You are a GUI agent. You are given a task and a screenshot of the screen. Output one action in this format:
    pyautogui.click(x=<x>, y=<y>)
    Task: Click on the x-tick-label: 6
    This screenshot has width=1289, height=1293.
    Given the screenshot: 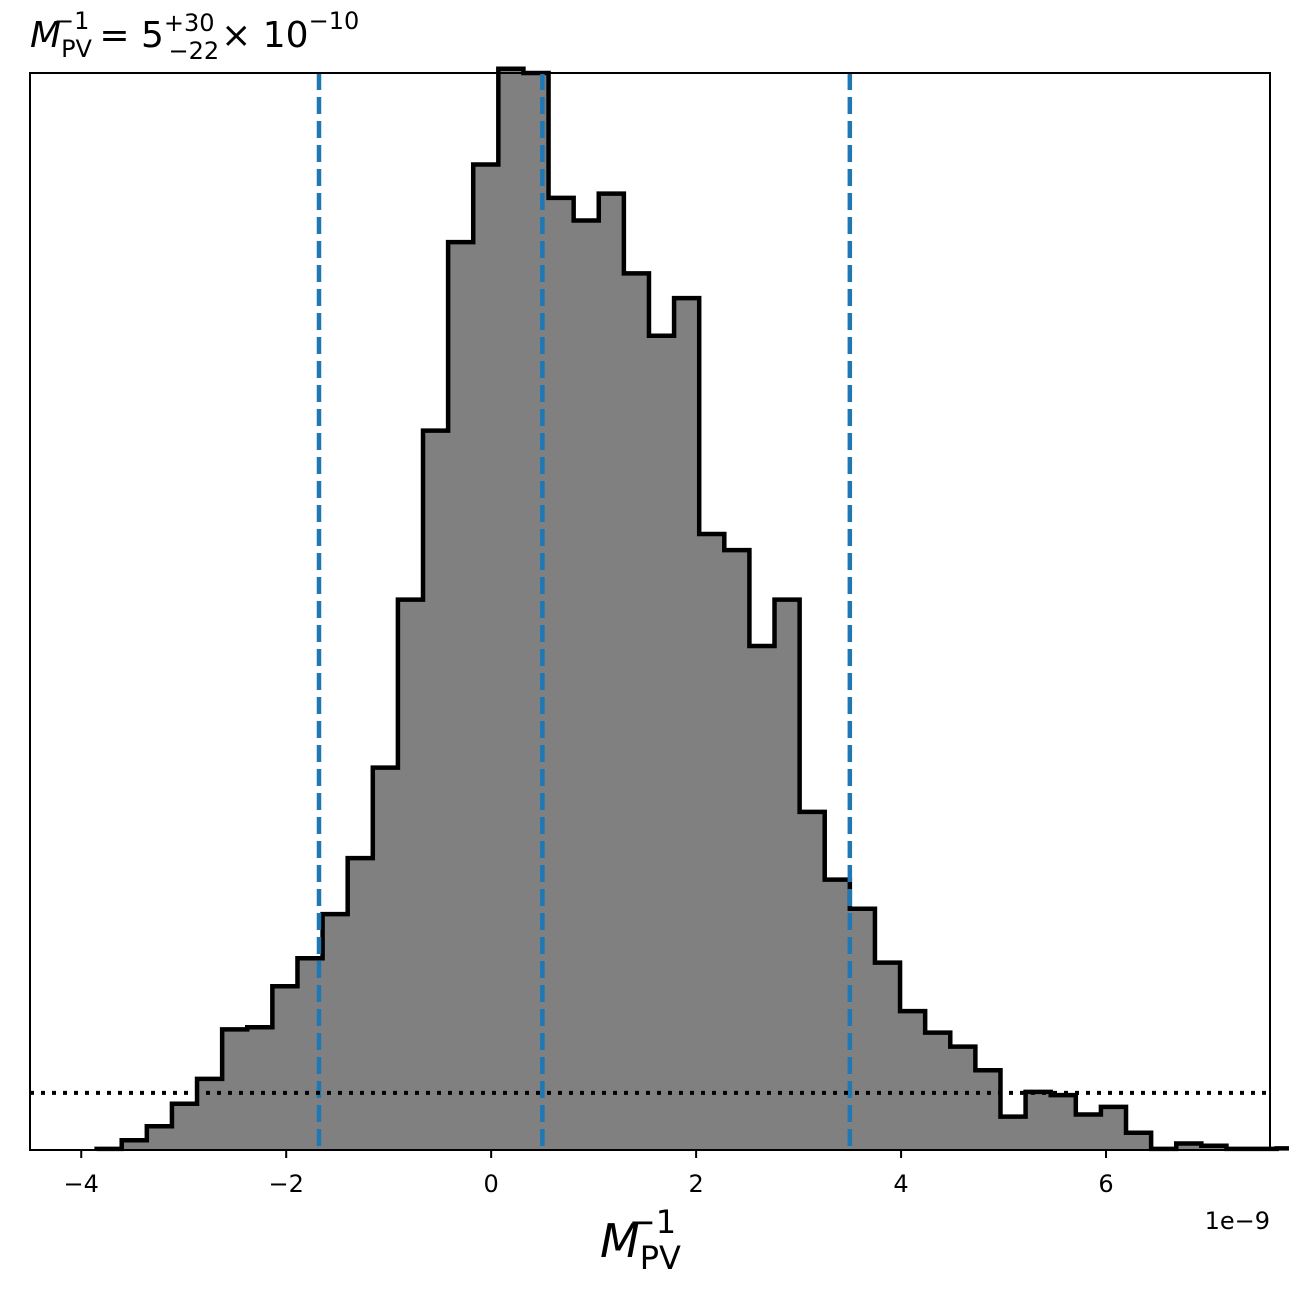 What is the action you would take?
    pyautogui.click(x=1105, y=1184)
    